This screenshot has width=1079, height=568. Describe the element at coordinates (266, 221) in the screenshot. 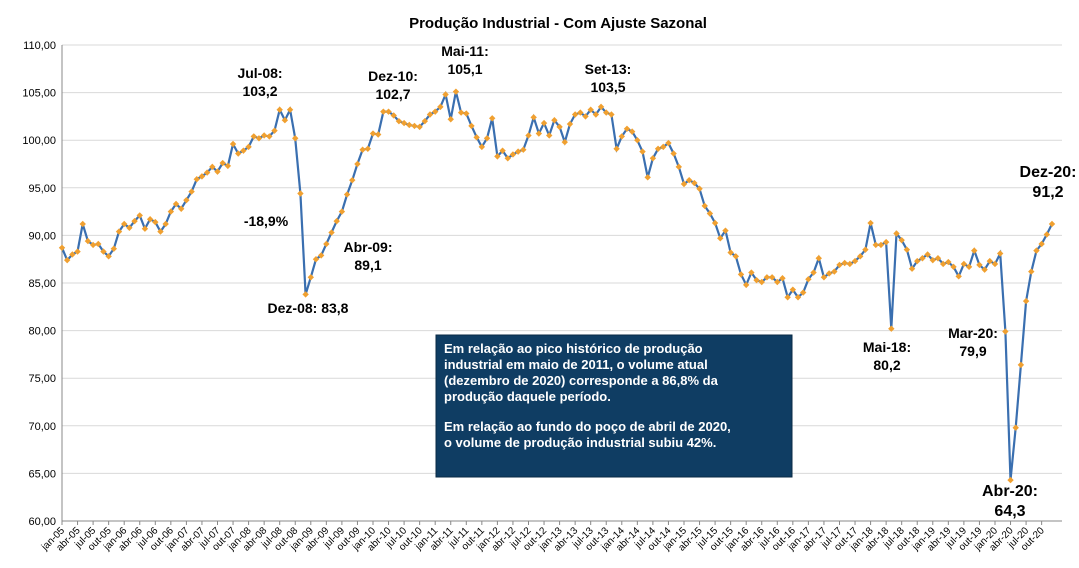

I see `annotation: -18,9%` at that location.